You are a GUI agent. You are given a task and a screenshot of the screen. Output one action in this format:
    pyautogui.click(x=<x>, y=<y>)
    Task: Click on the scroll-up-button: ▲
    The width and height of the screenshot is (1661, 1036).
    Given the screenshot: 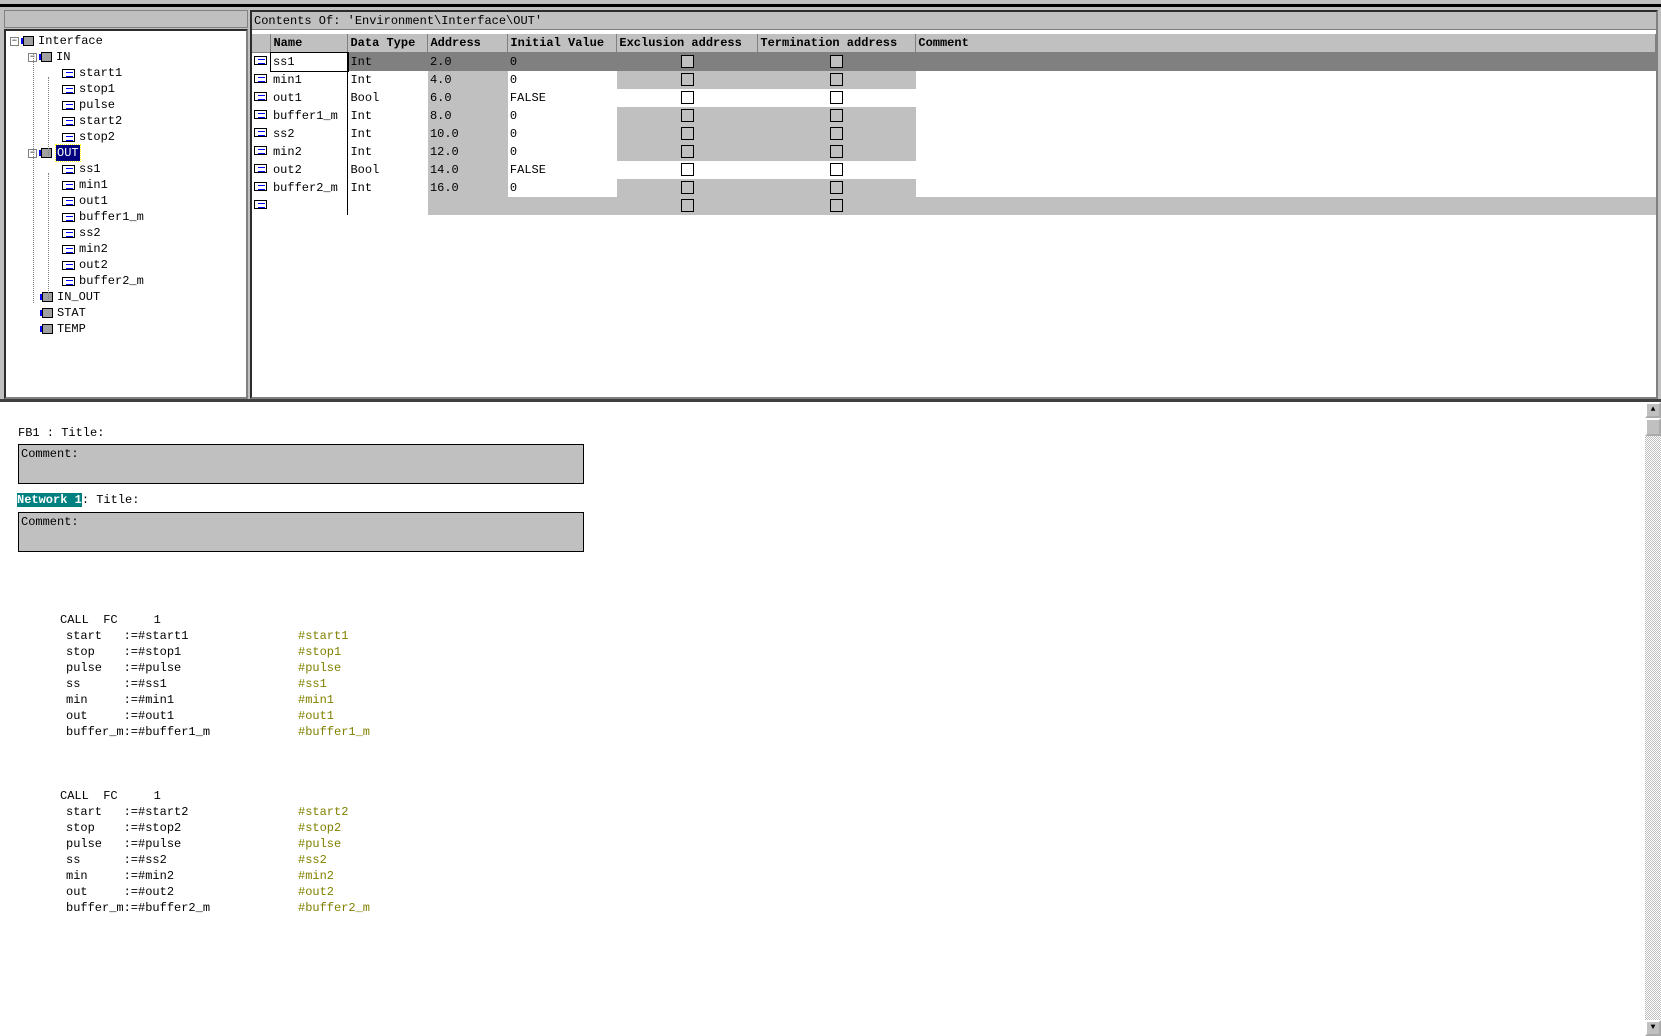 What is the action you would take?
    pyautogui.click(x=1653, y=410)
    